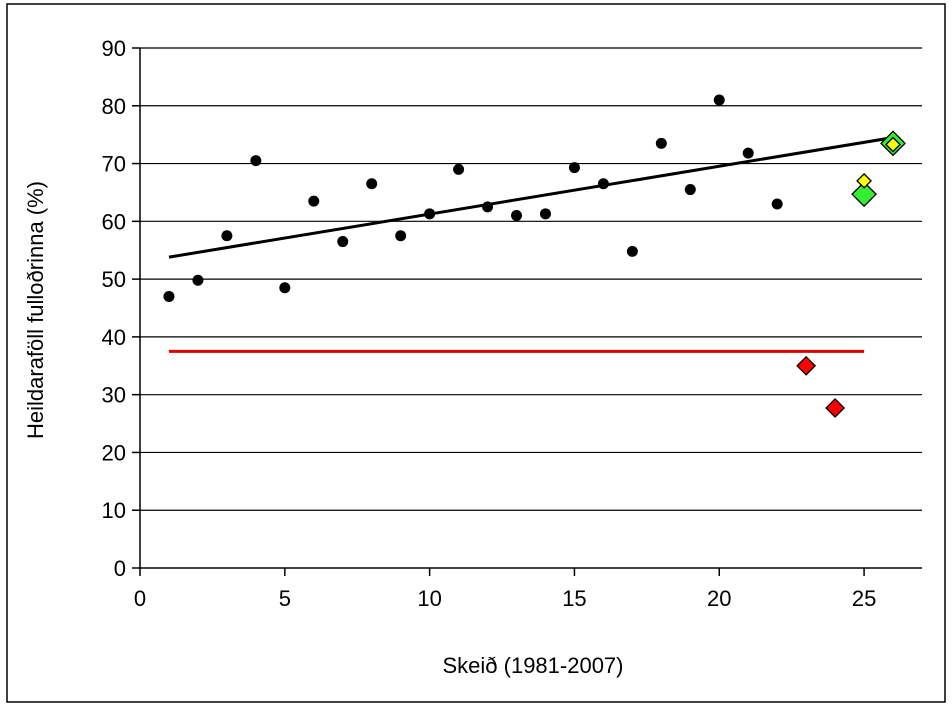 The image size is (952, 706). I want to click on y-tick-label: 80, so click(114, 106).